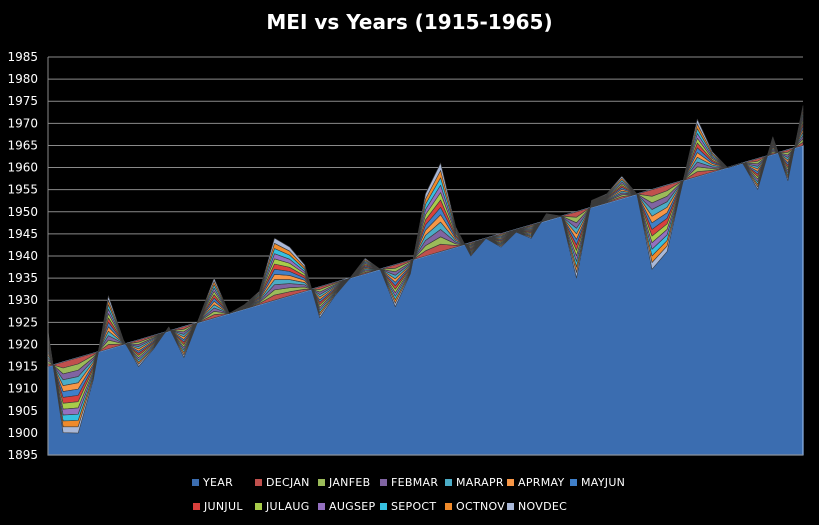 This screenshot has width=819, height=525. What do you see at coordinates (22, 389) in the screenshot?
I see `y-tick-label: 1910` at bounding box center [22, 389].